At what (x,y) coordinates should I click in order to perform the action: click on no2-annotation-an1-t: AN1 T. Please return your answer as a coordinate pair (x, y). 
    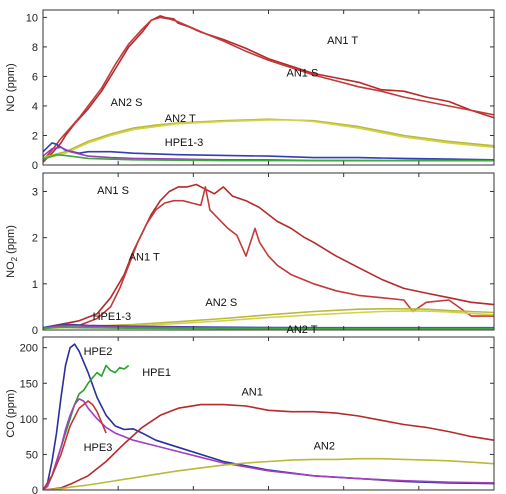
    Looking at the image, I should click on (144, 258).